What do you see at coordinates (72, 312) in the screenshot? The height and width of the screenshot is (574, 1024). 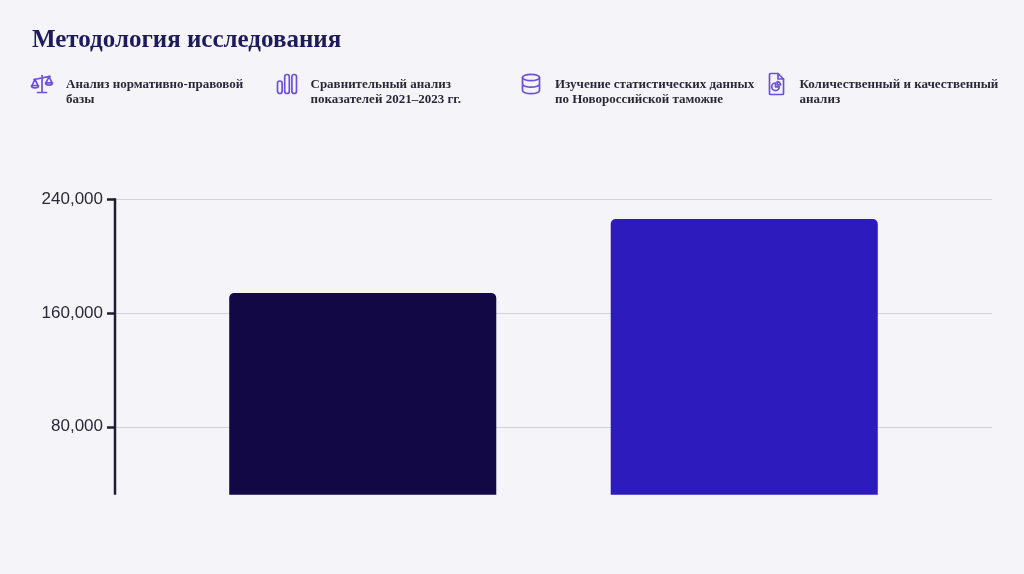 I see `y-tick-label: 160,000` at bounding box center [72, 312].